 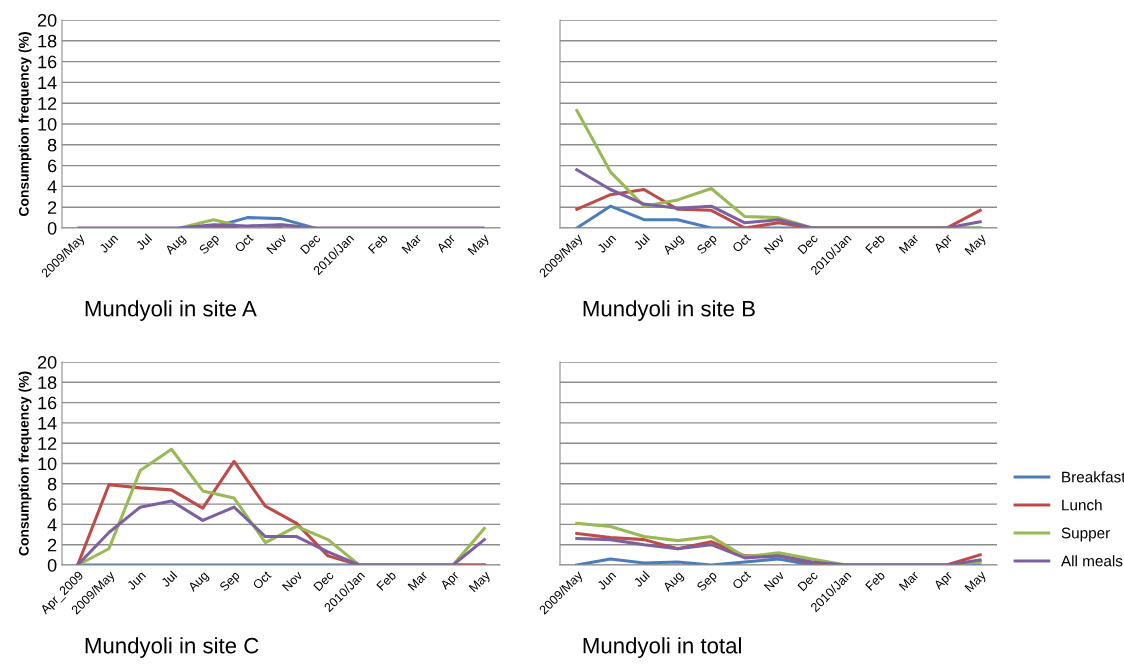 What do you see at coordinates (172, 647) in the screenshot?
I see `text: Mundyoli in site C` at bounding box center [172, 647].